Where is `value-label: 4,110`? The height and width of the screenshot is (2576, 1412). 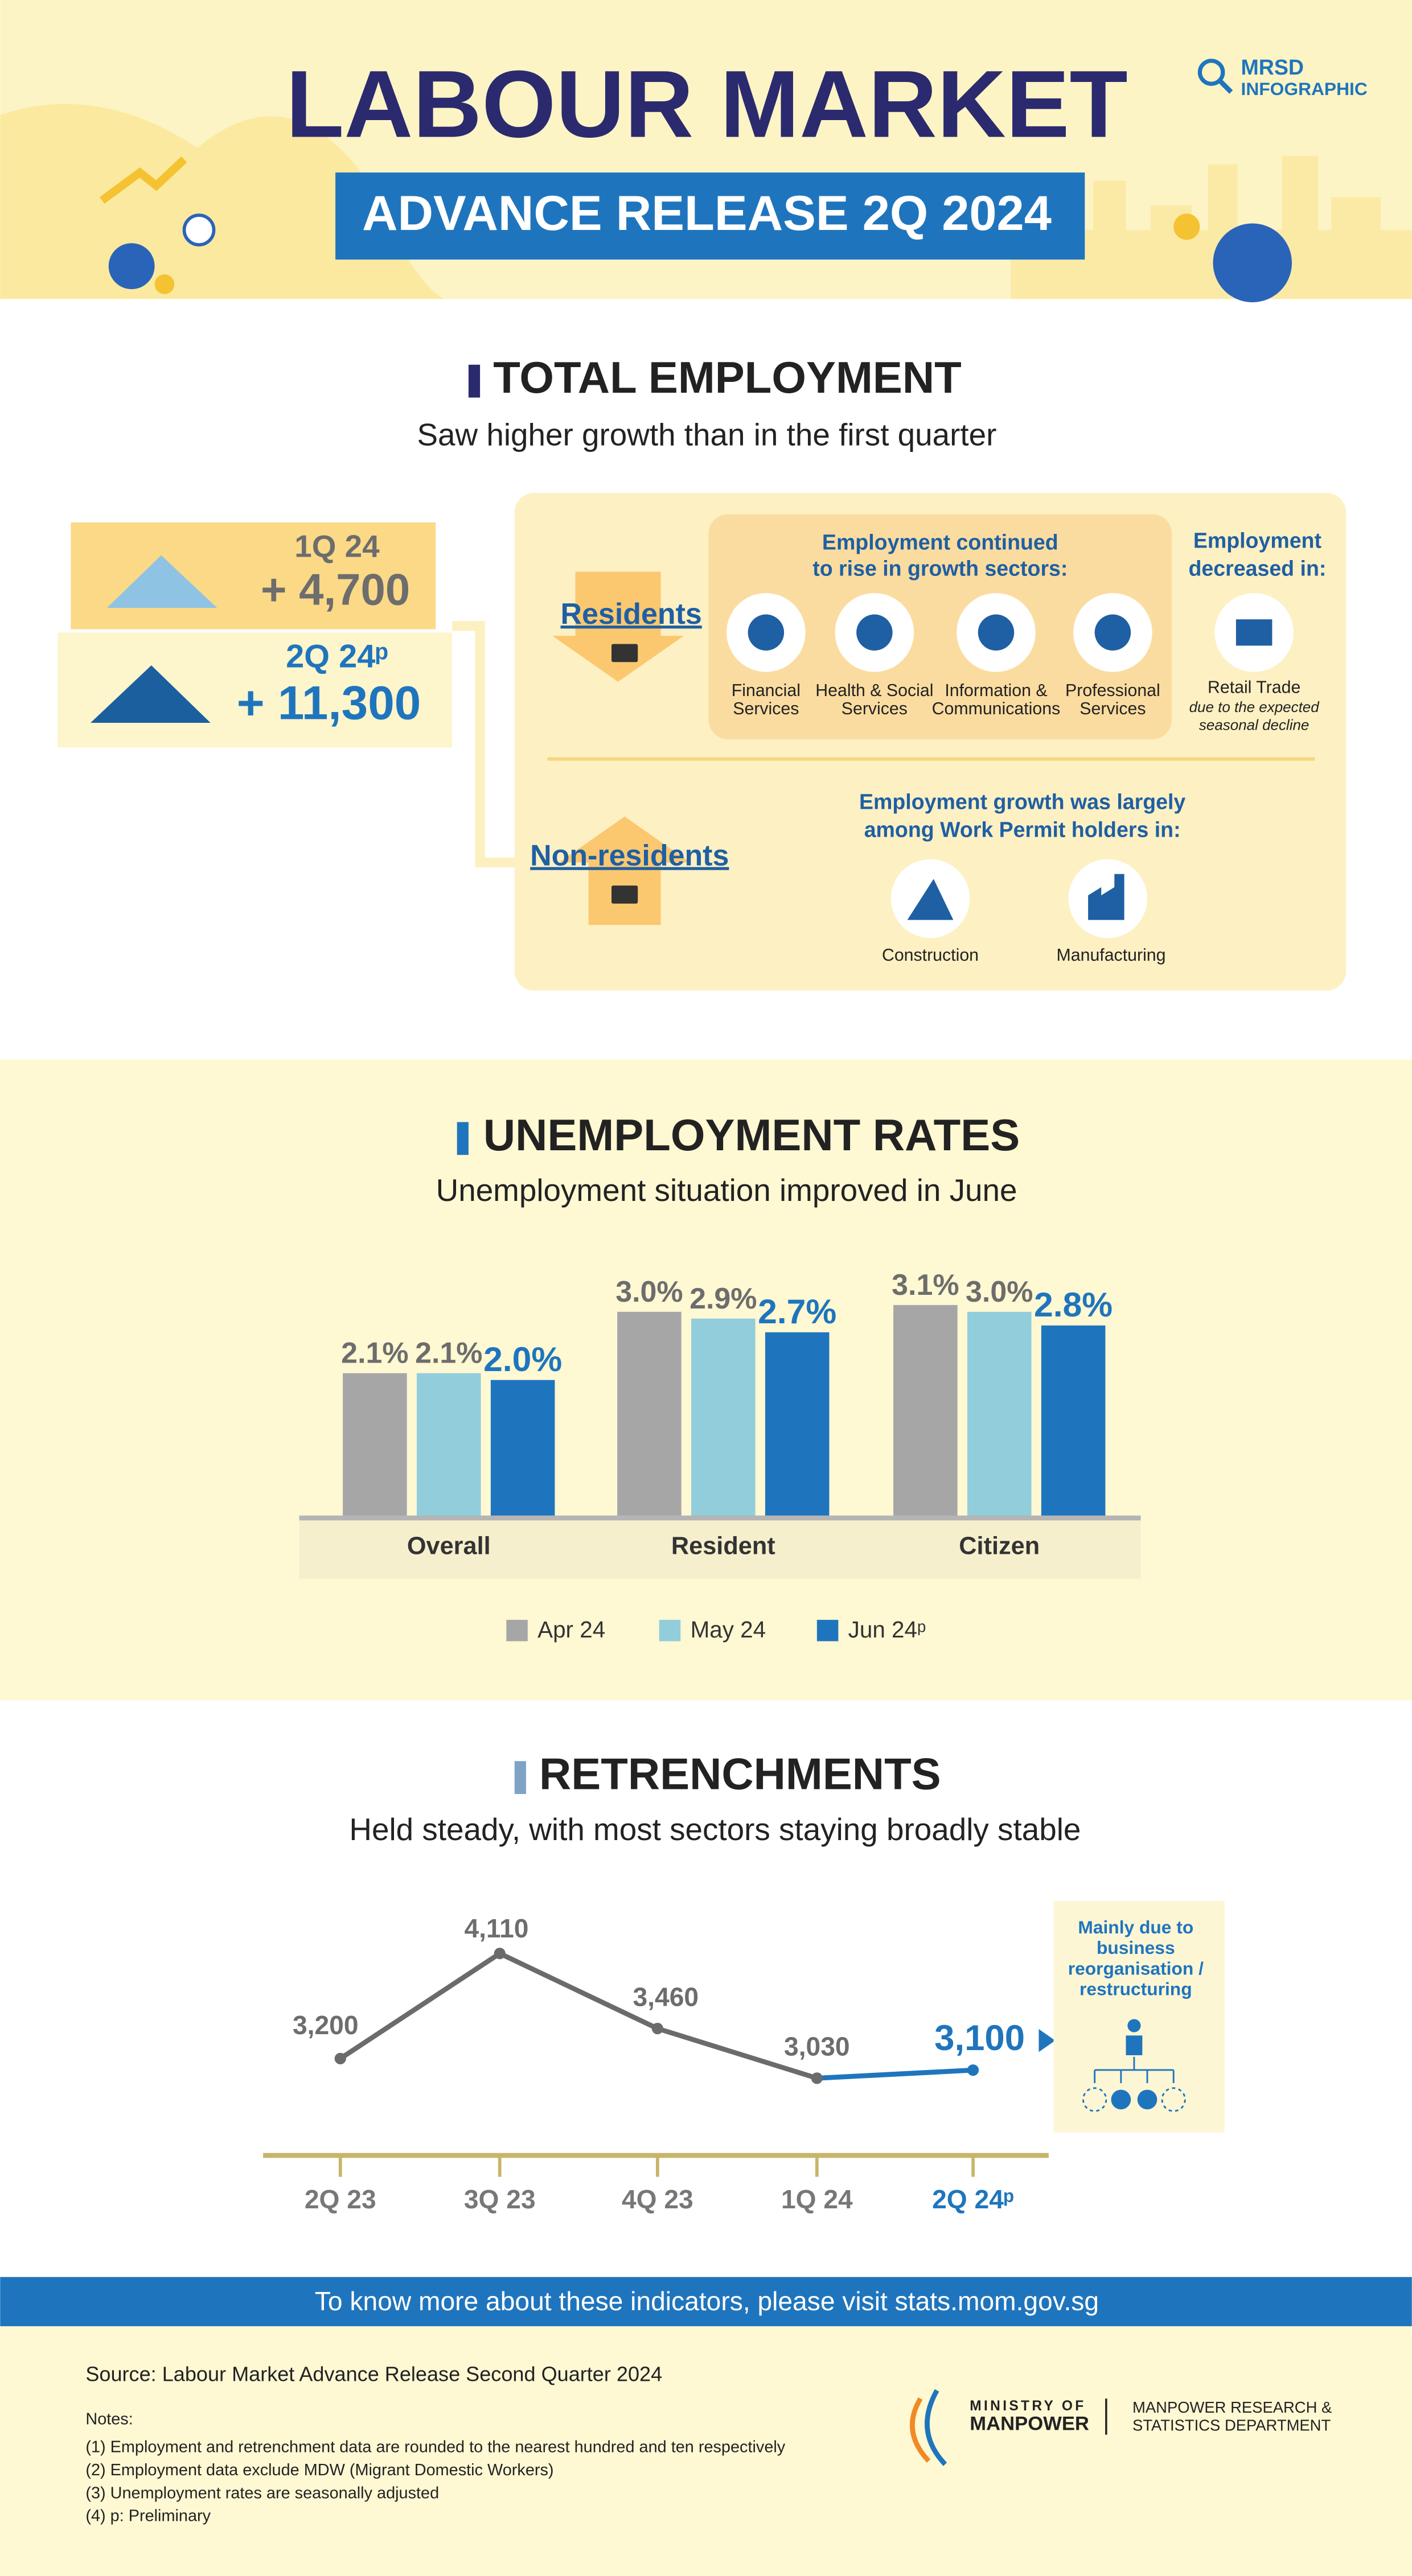
value-label: 4,110 is located at coordinates (496, 1929).